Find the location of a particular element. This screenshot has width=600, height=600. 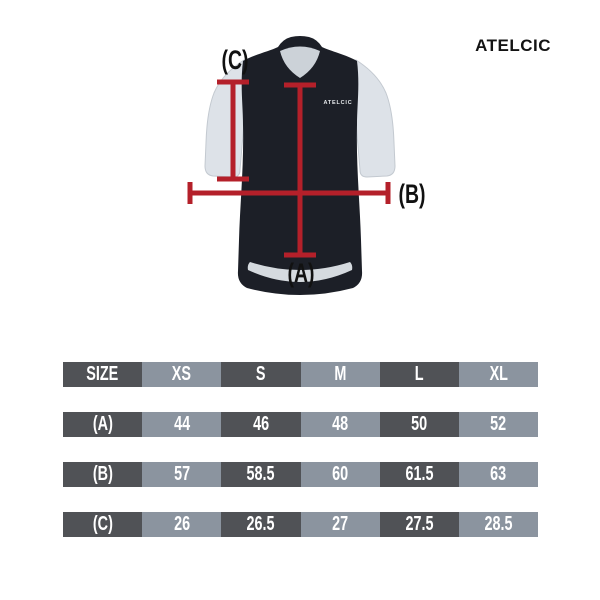

header-cell-xs: XS is located at coordinates (182, 374).